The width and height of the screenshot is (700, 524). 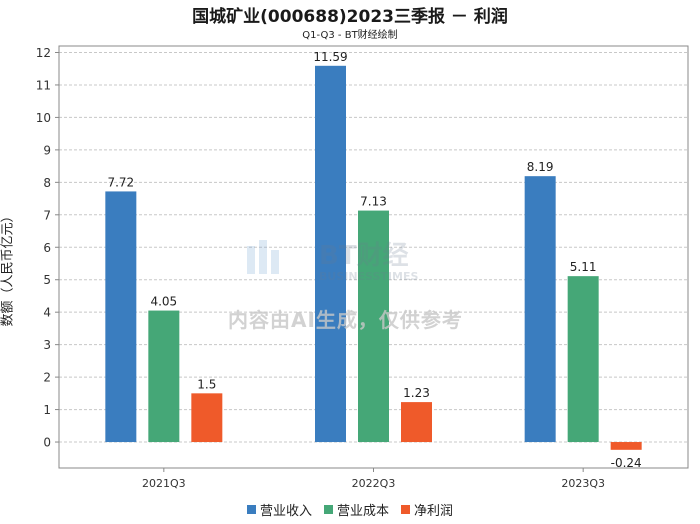 What do you see at coordinates (47, 248) in the screenshot?
I see `y-tick-label-6: 6` at bounding box center [47, 248].